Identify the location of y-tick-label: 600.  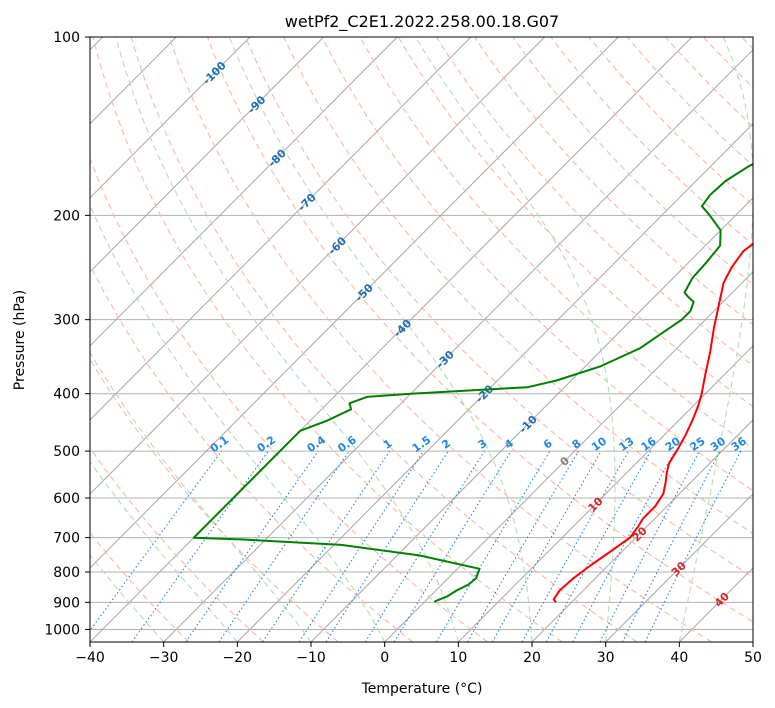
(66, 499).